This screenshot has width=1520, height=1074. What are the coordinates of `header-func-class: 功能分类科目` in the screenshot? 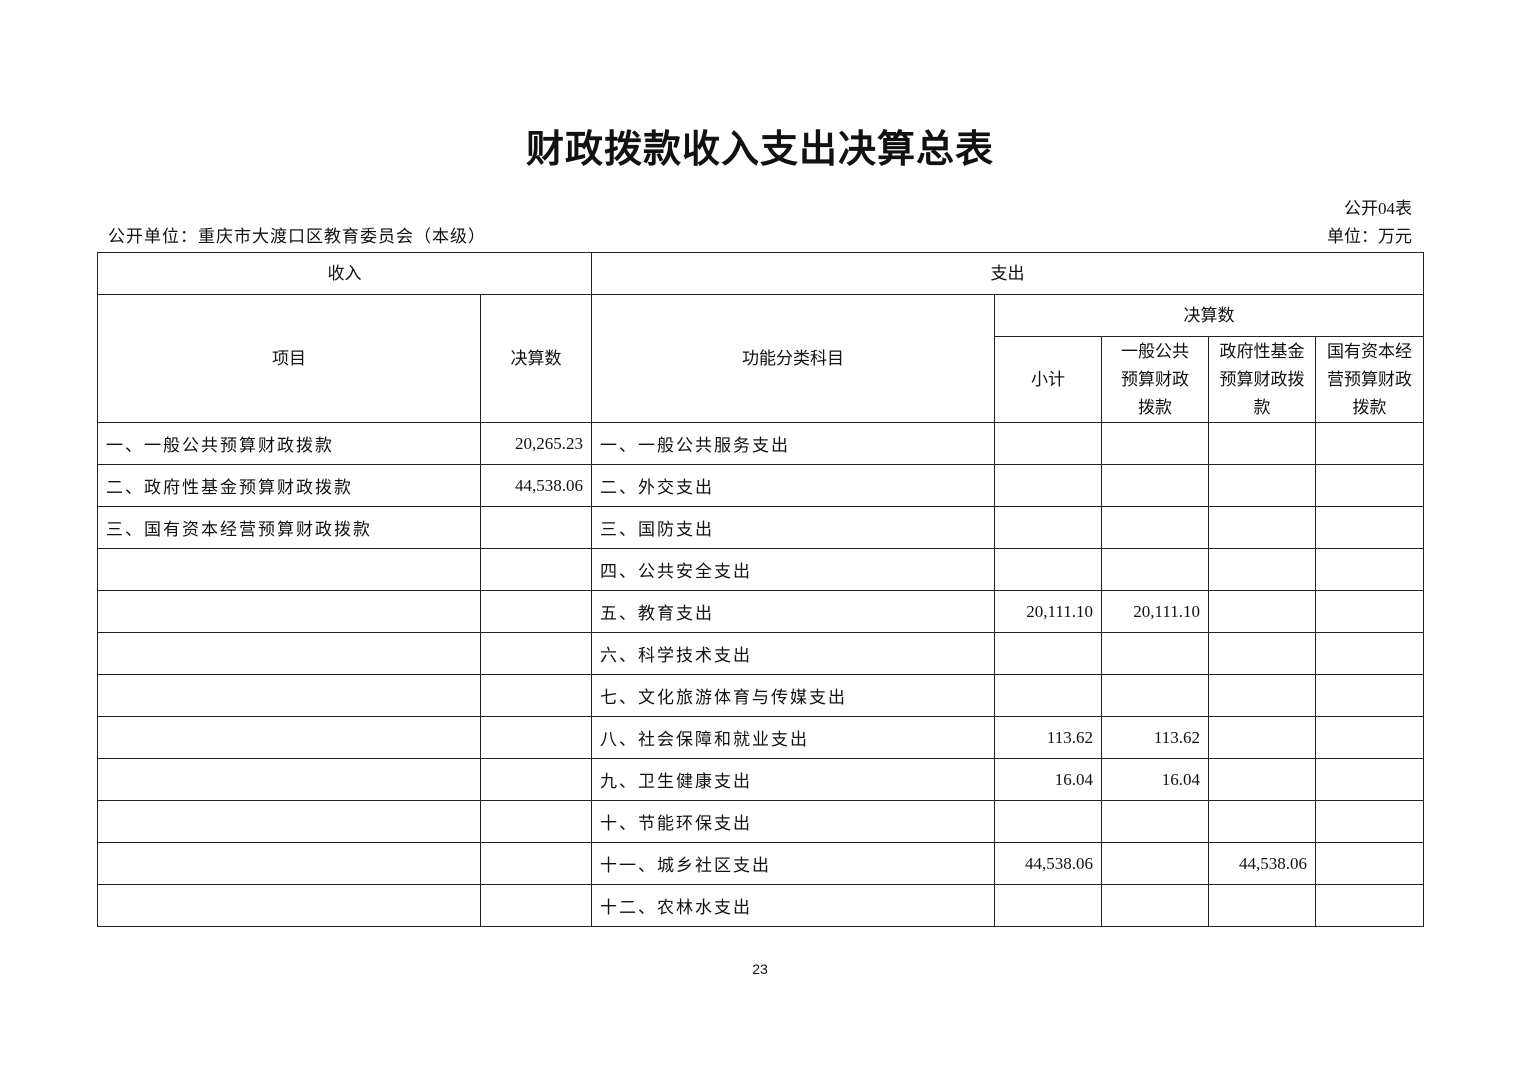 It's located at (793, 358).